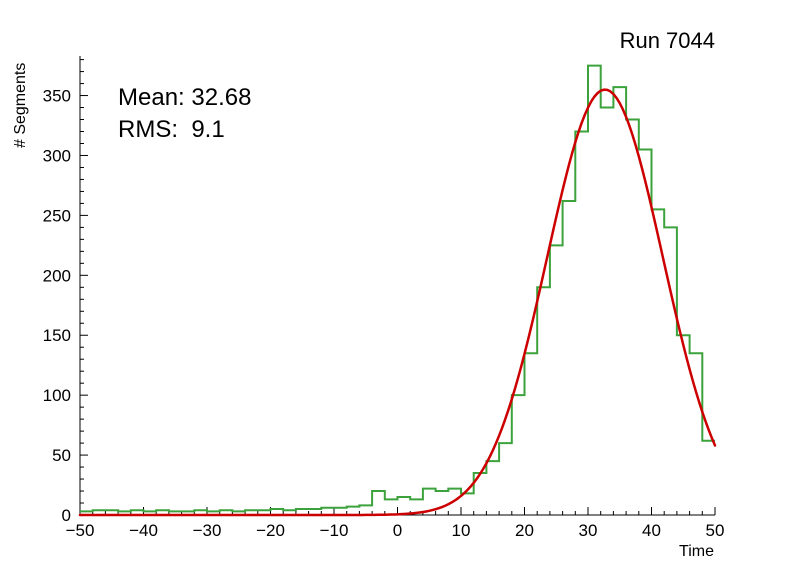  What do you see at coordinates (57, 395) in the screenshot?
I see `svg-text: 100` at bounding box center [57, 395].